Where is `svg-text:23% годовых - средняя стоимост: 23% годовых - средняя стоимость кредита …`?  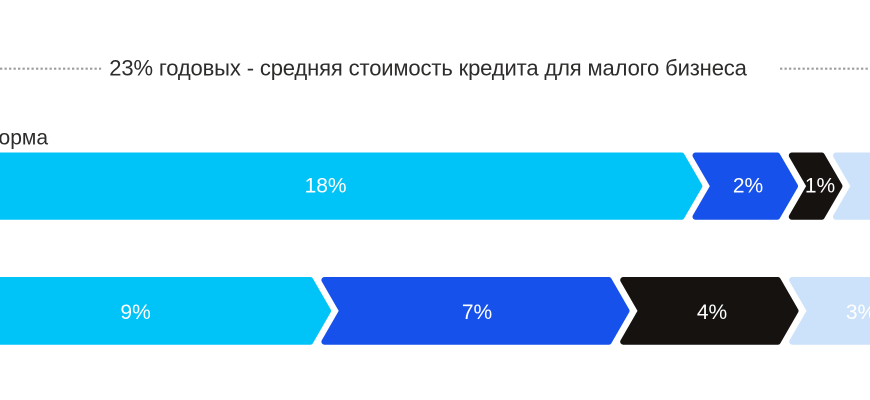 svg-text:23% годовых - средняя стоимост: 23% годовых - средняя стоимость кредита … is located at coordinates (428, 68).